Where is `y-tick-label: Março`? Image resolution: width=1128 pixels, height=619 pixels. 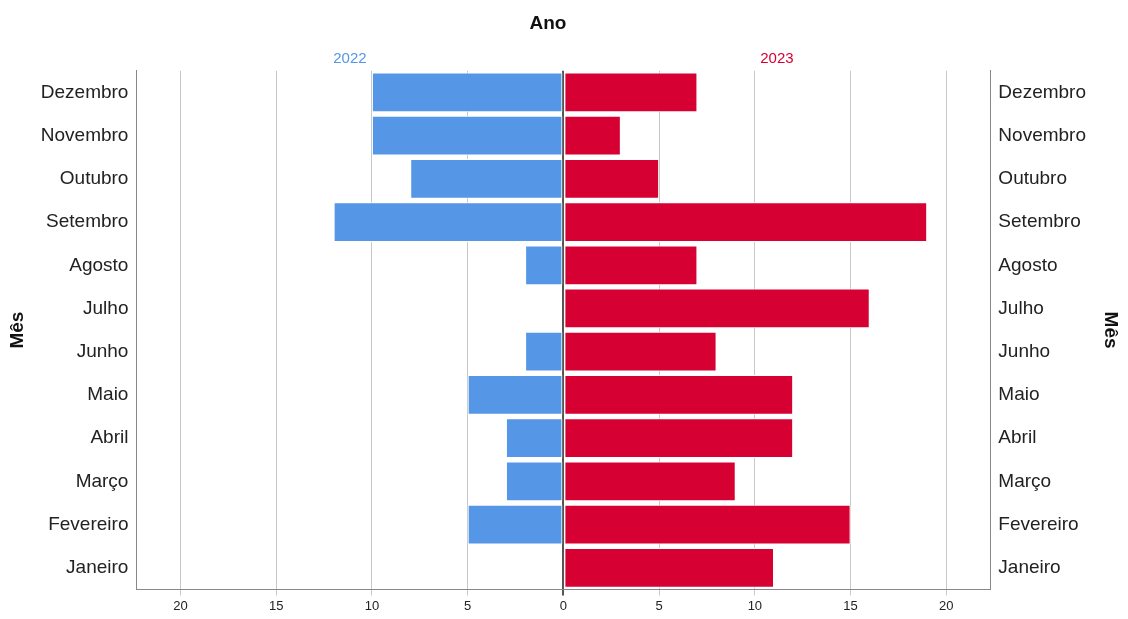 y-tick-label: Março is located at coordinates (102, 480).